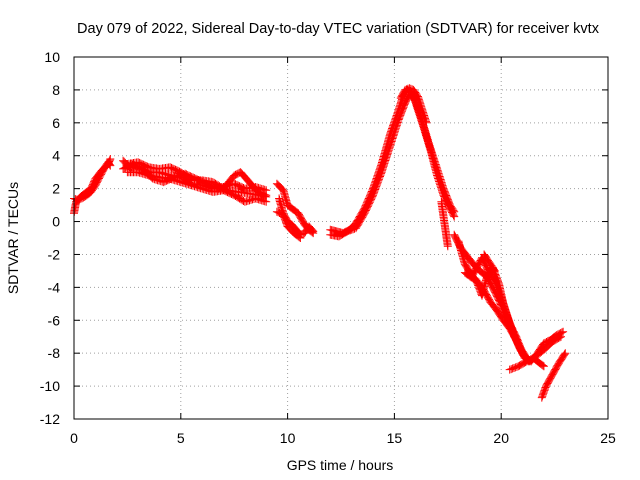 The image size is (640, 480). What do you see at coordinates (608, 438) in the screenshot?
I see `x-tick-label: 25` at bounding box center [608, 438].